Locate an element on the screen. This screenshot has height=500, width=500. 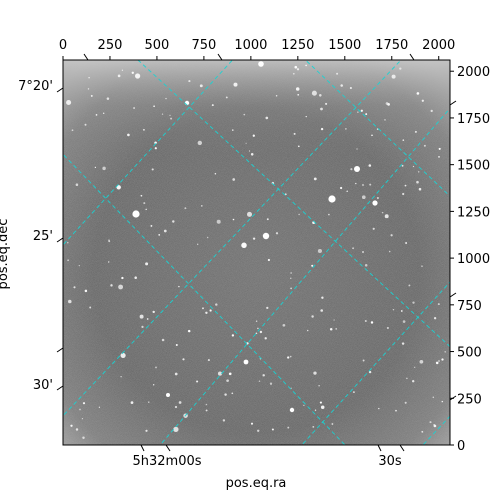
x-tick-label-5: 1250 is located at coordinates (297, 45).